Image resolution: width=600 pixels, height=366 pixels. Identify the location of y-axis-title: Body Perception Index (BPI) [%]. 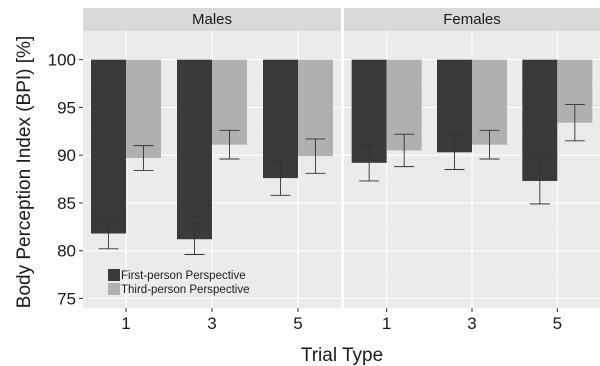
(24, 172).